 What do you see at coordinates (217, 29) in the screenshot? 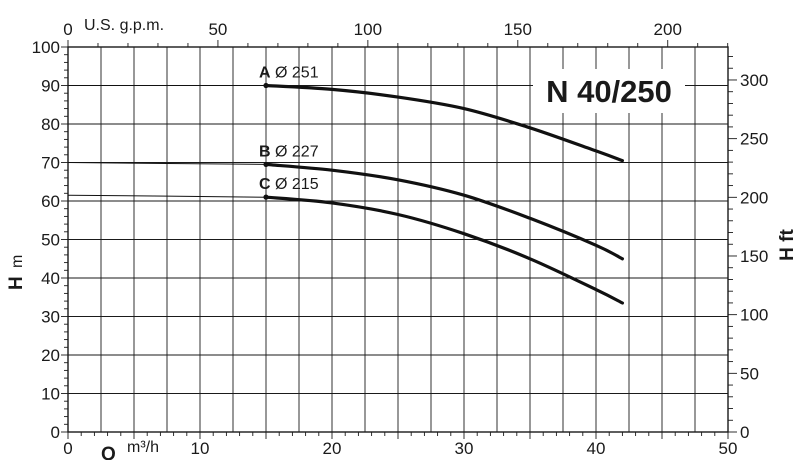
I see `x-secondary-tick-label: 50` at bounding box center [217, 29].